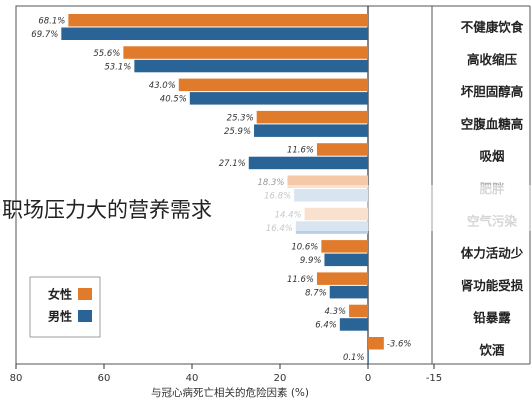 Image resolution: width=532 pixels, height=400 pixels. I want to click on bar-value-label: 68.1%, so click(51, 22).